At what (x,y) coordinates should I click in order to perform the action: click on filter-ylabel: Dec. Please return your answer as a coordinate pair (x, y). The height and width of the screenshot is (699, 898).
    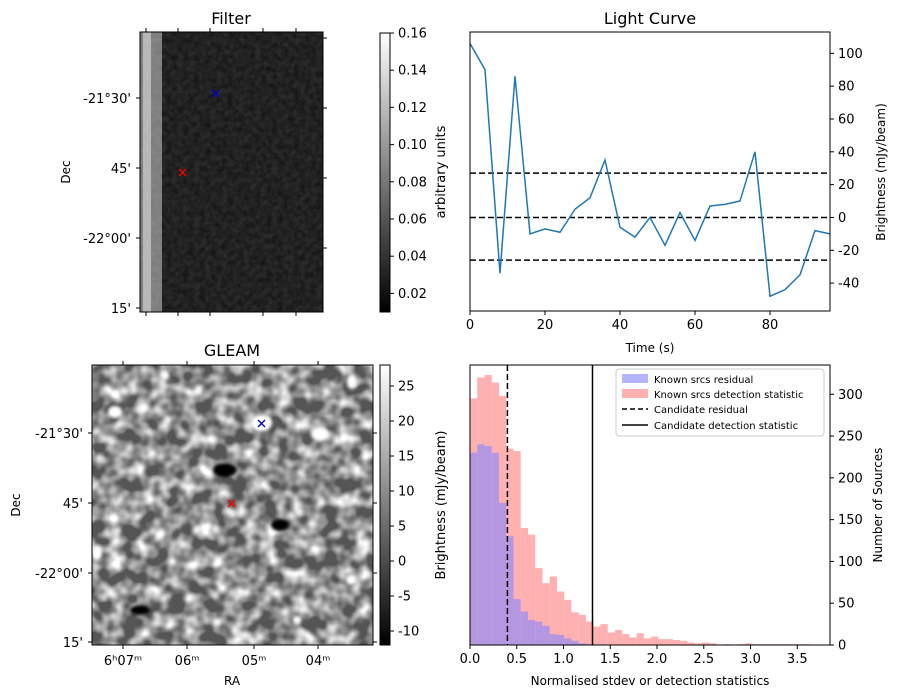
    Looking at the image, I should click on (66, 171).